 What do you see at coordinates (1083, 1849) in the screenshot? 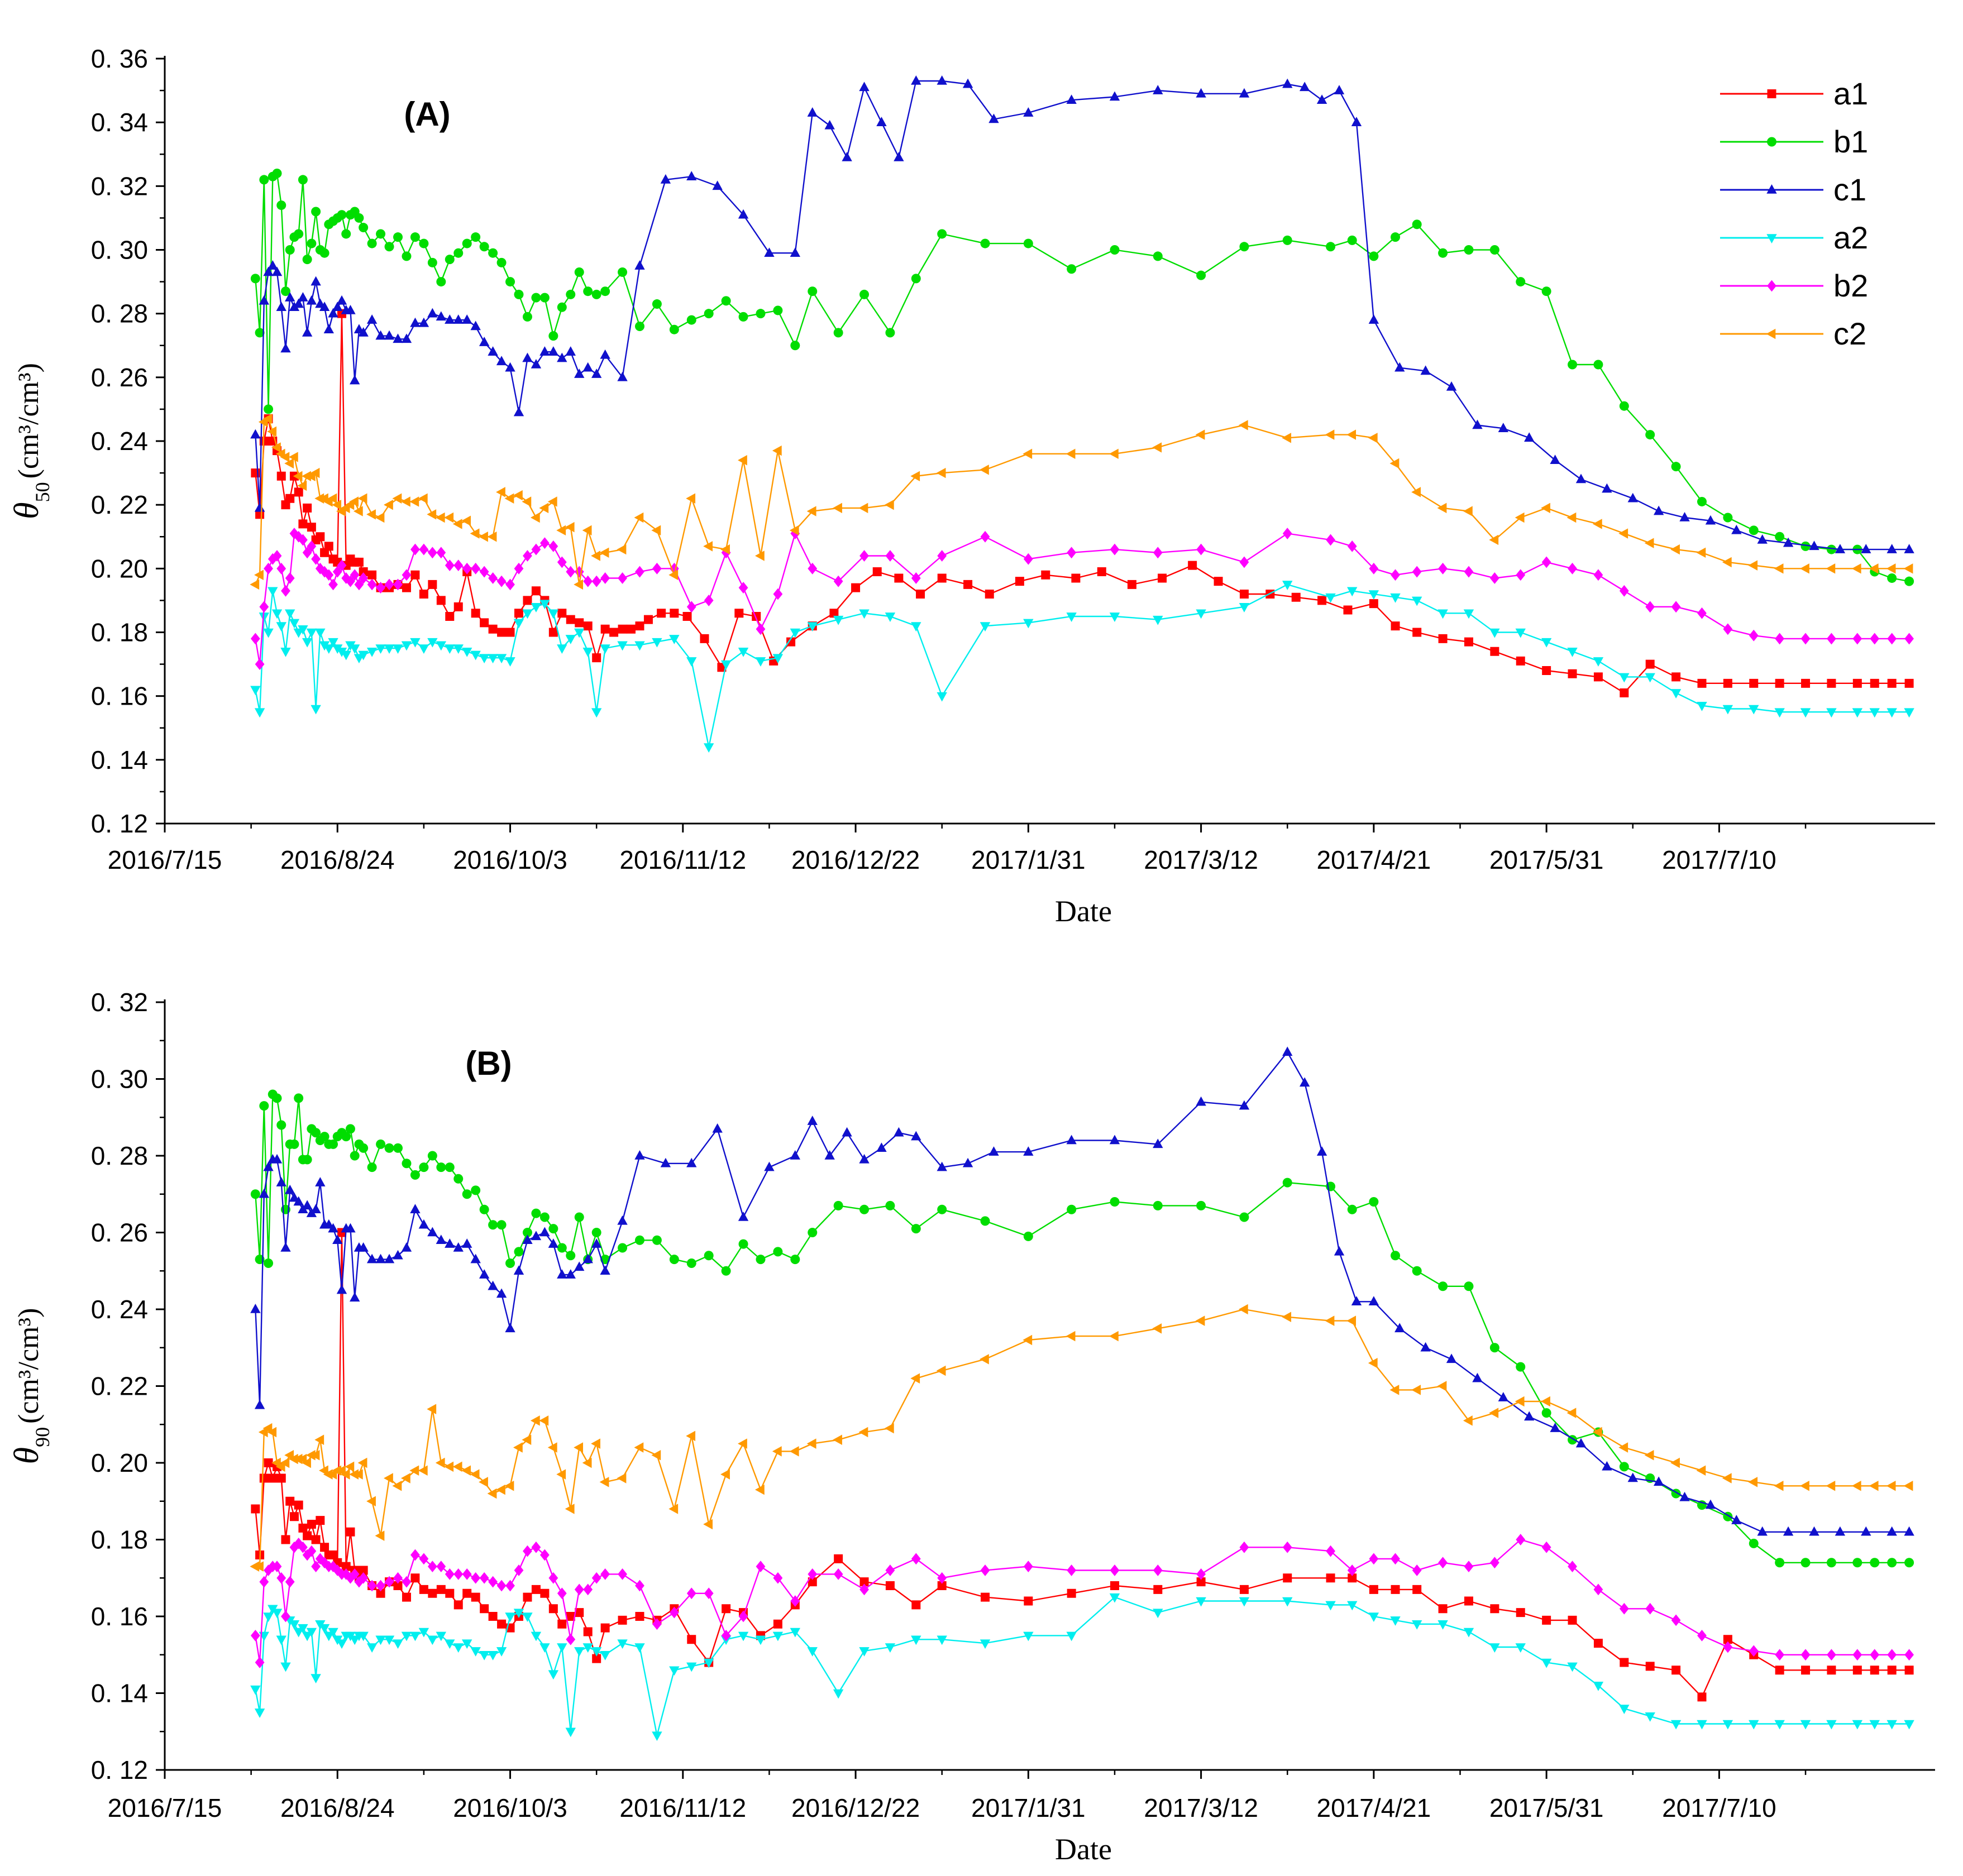
I see `x-axis-label: Date` at bounding box center [1083, 1849].